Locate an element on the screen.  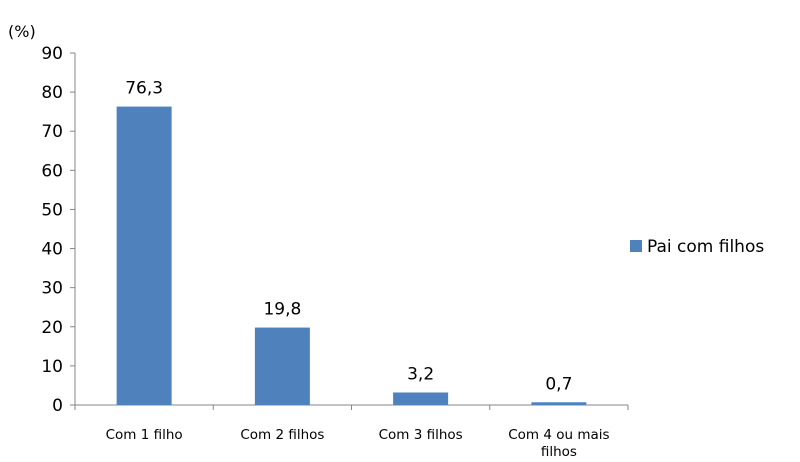
y-tick-label: 40 is located at coordinates (52, 250).